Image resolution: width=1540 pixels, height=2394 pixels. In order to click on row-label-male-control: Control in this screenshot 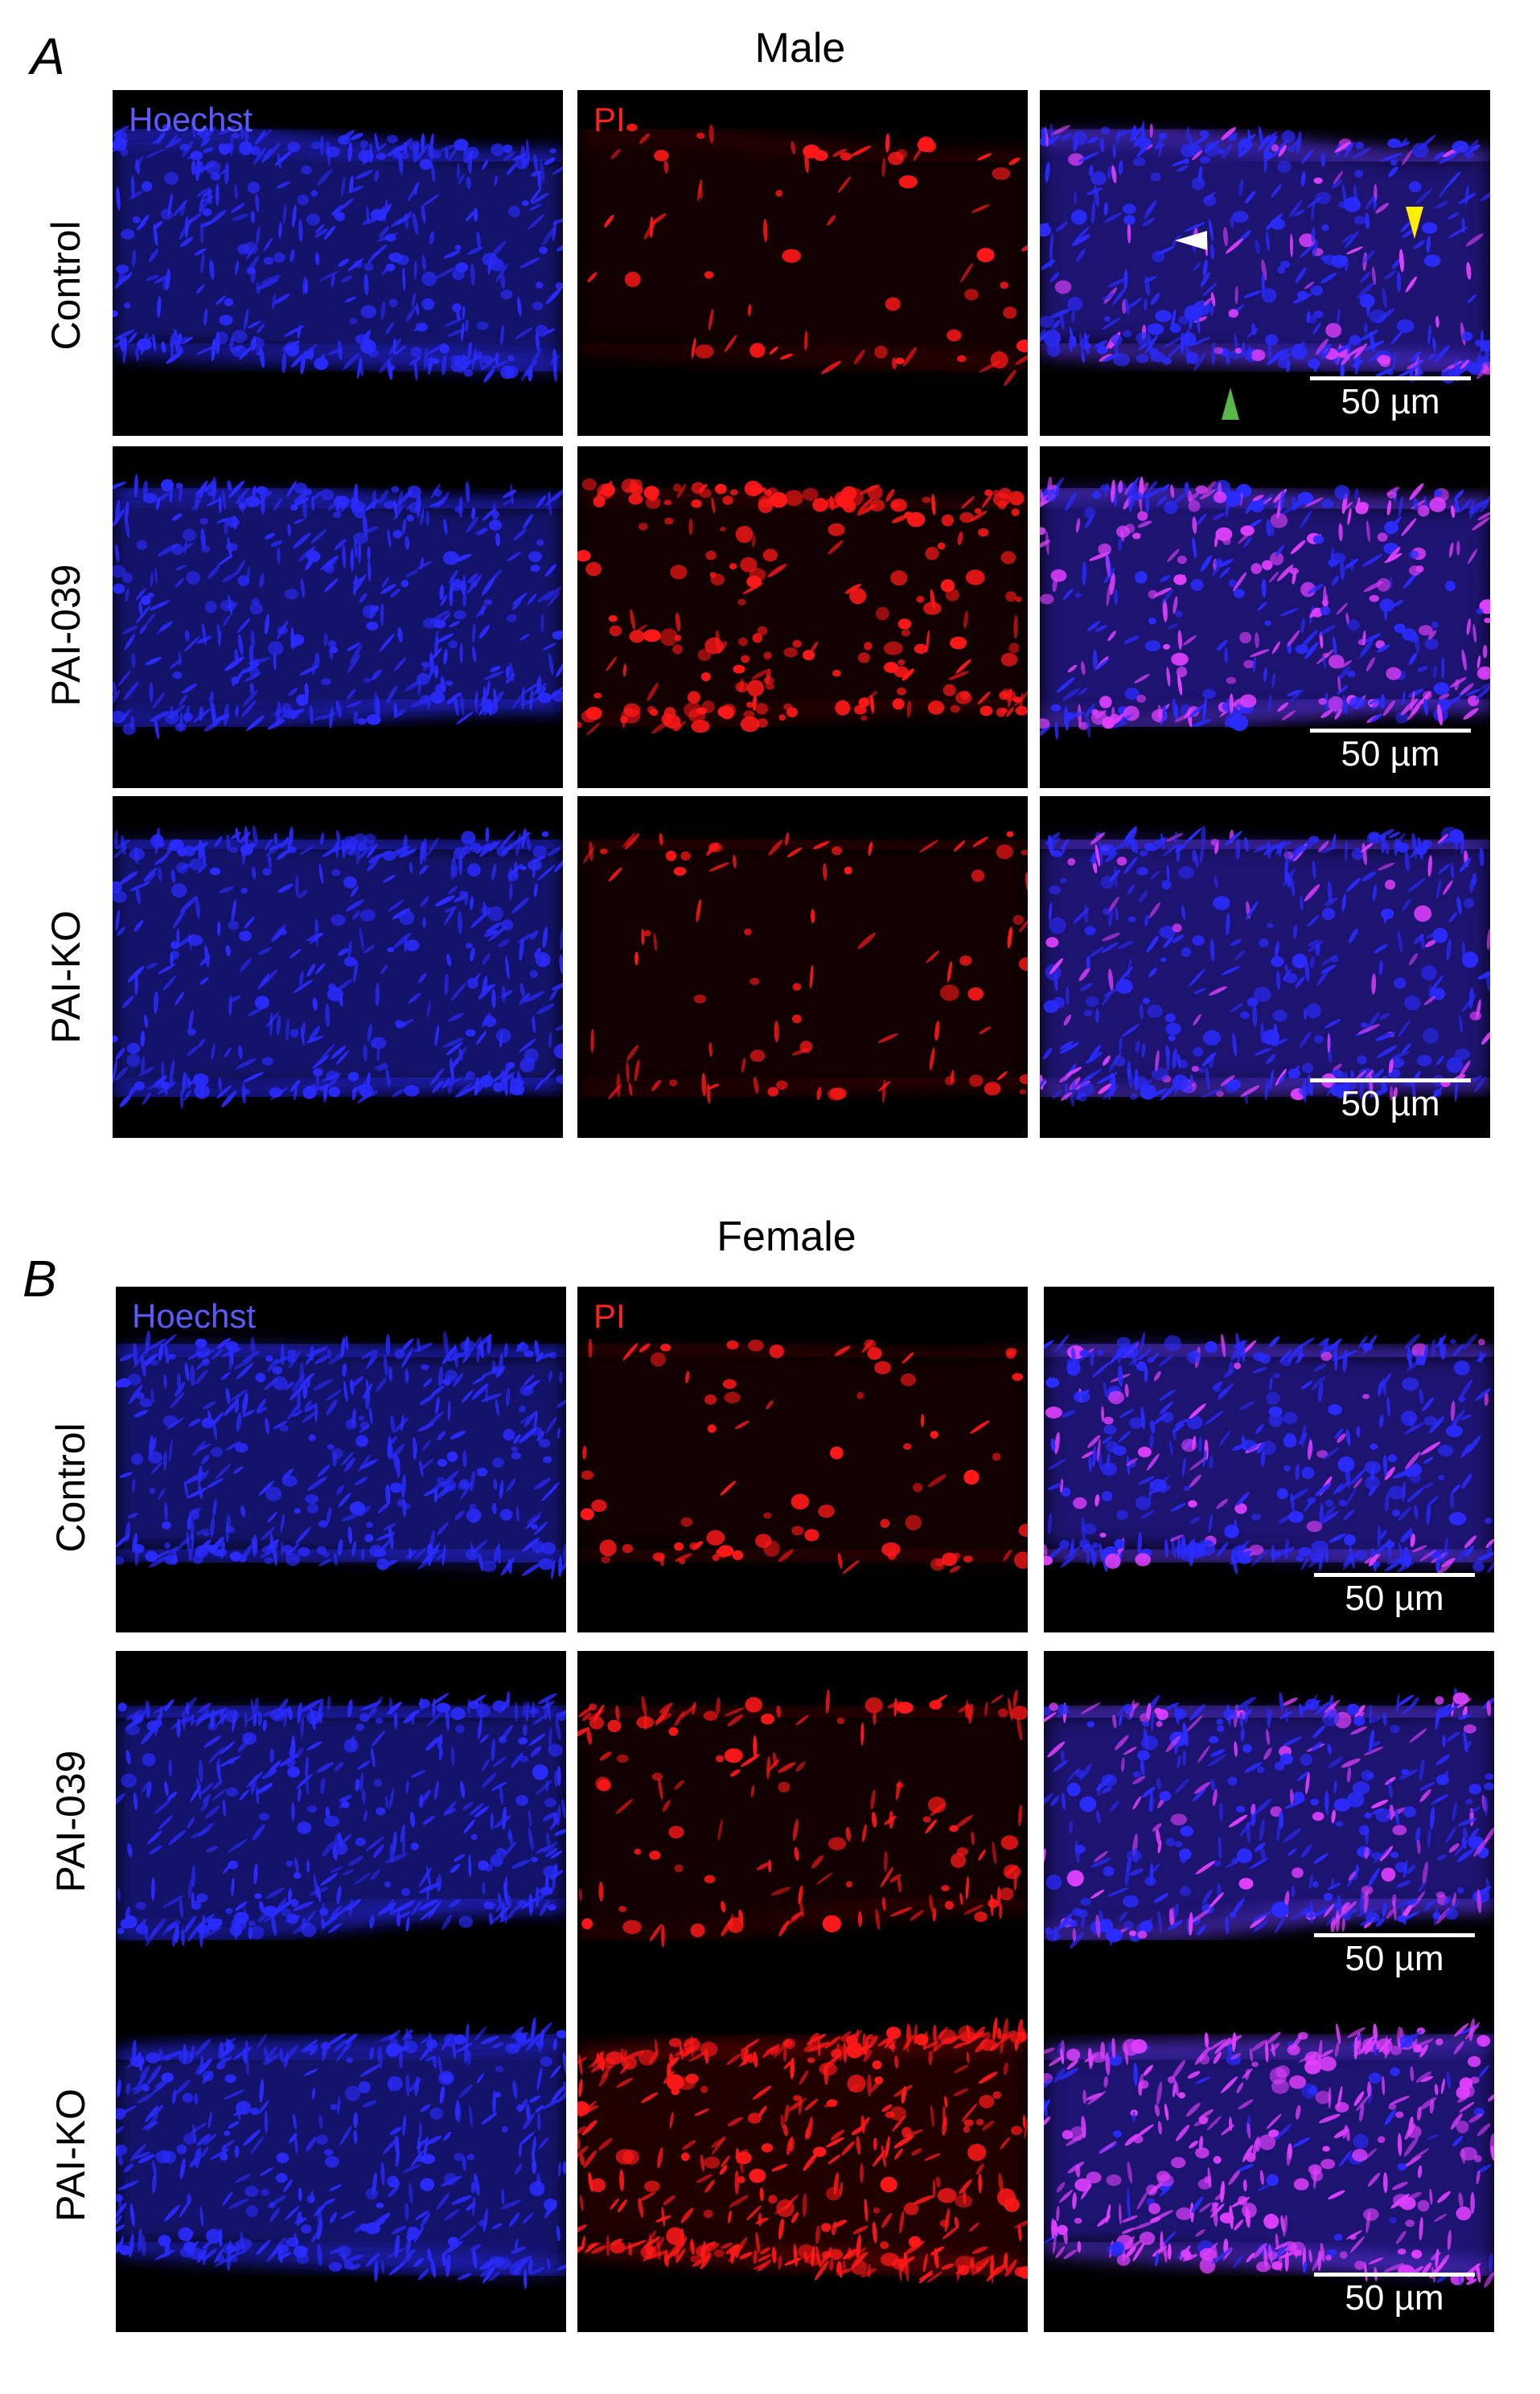, I will do `click(65, 285)`.